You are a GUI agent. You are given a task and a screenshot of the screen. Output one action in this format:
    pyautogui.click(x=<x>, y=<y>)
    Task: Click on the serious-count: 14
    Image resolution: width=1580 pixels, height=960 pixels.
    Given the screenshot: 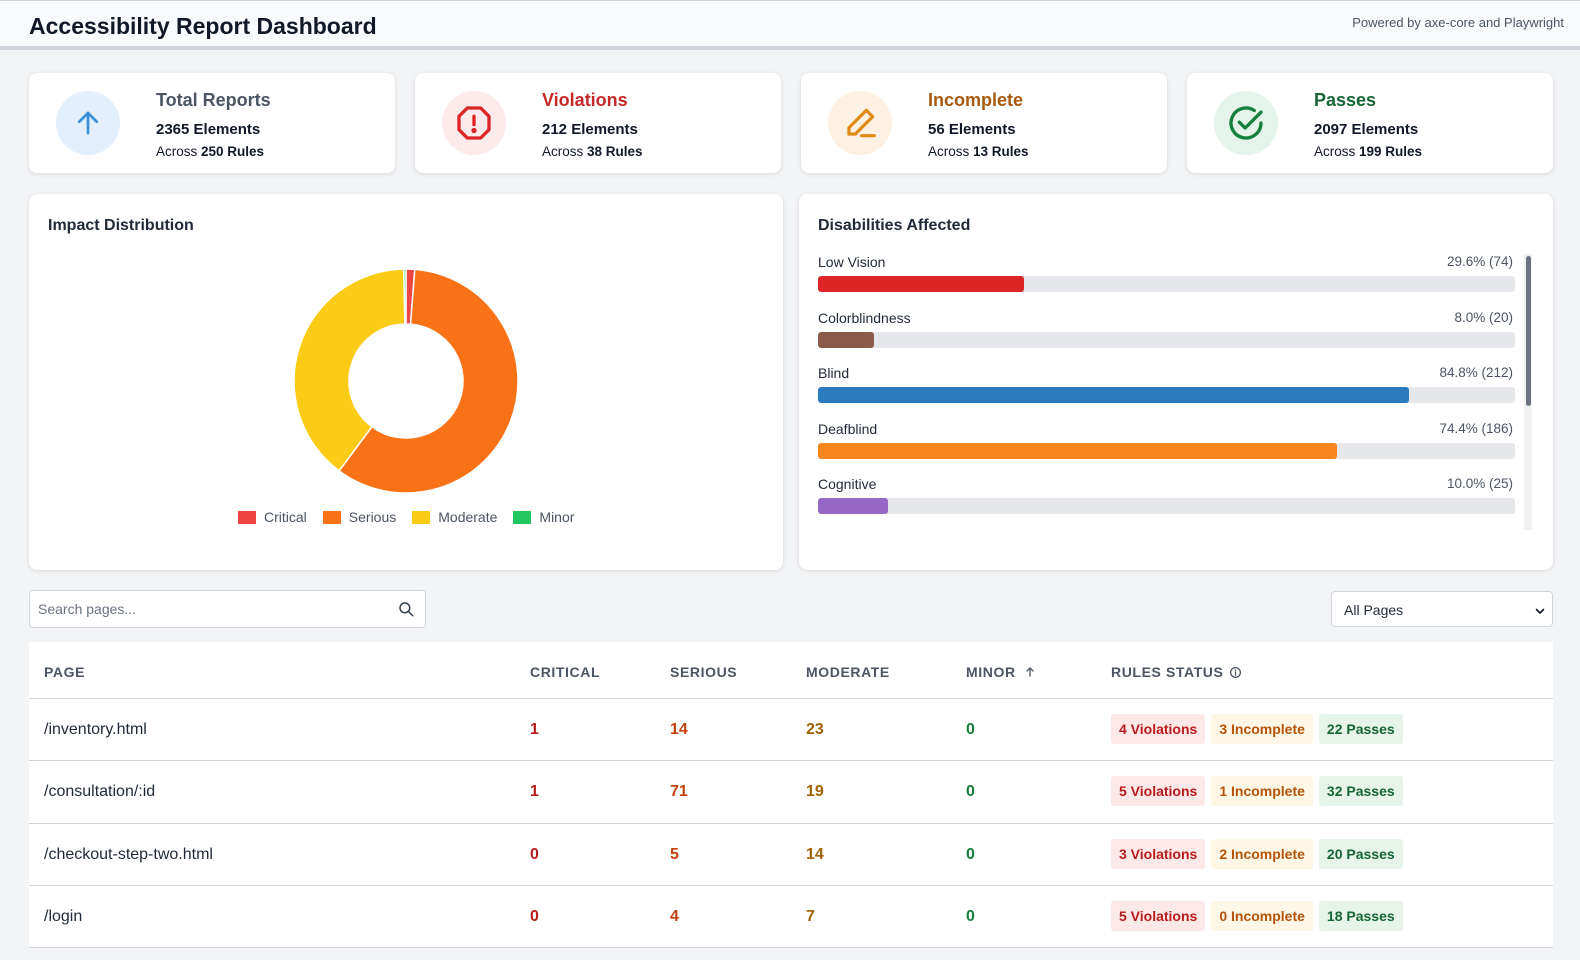 What is the action you would take?
    pyautogui.click(x=679, y=729)
    